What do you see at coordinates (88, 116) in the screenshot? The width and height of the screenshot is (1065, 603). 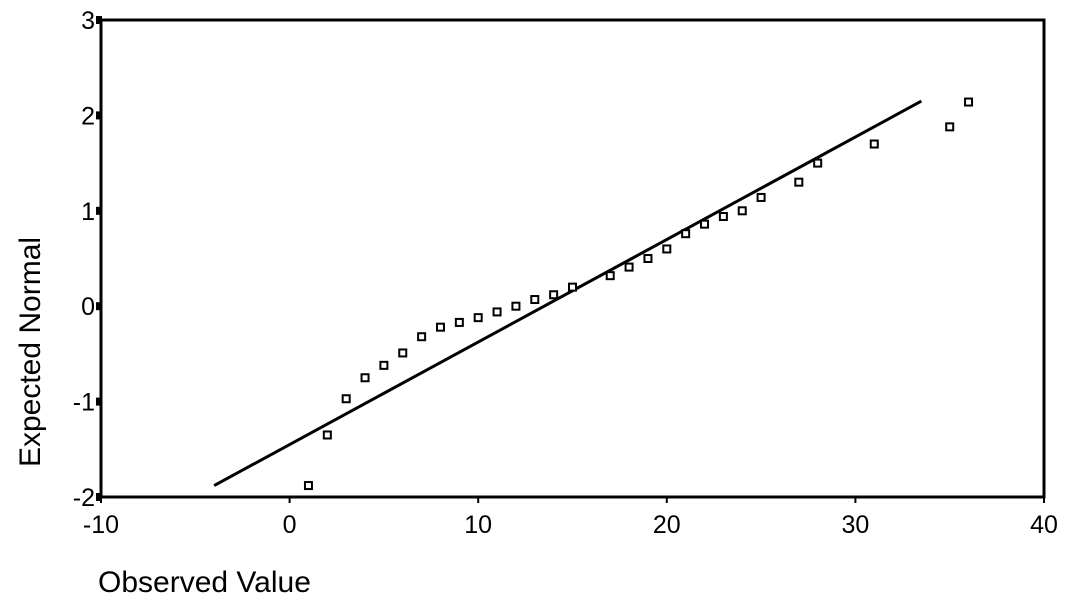 I see `y-tick-label: 2` at bounding box center [88, 116].